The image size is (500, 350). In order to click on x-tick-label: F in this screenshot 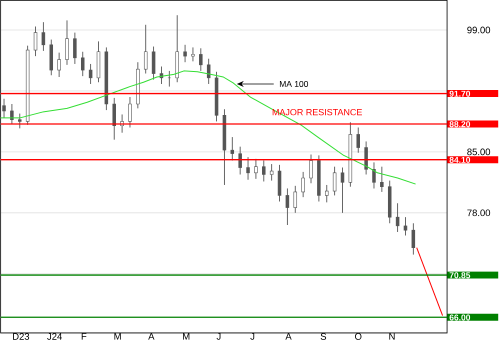, I will do `click(84, 336)`.